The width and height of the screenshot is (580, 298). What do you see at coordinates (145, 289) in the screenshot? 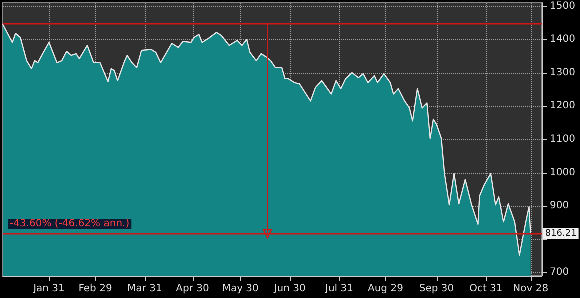
I see `x-tick-label: Mar 31` at bounding box center [145, 289].